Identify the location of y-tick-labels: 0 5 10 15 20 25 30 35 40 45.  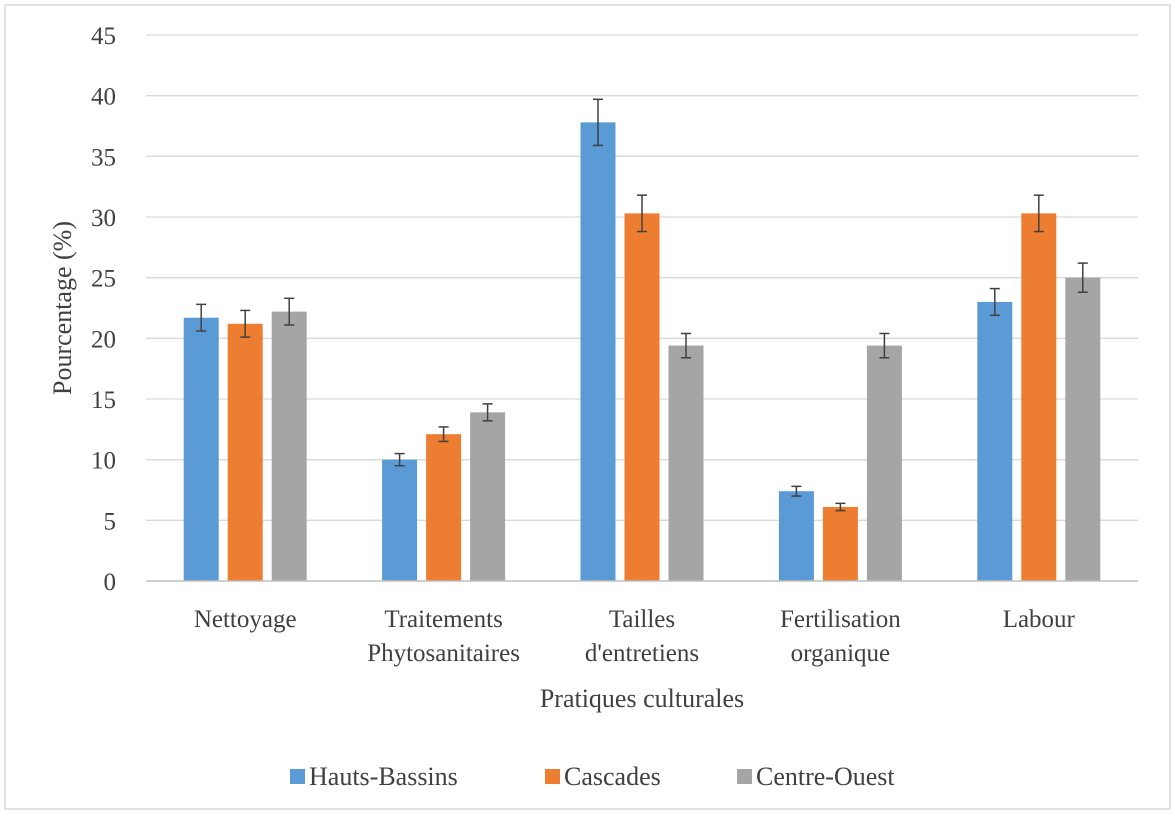
(103, 309).